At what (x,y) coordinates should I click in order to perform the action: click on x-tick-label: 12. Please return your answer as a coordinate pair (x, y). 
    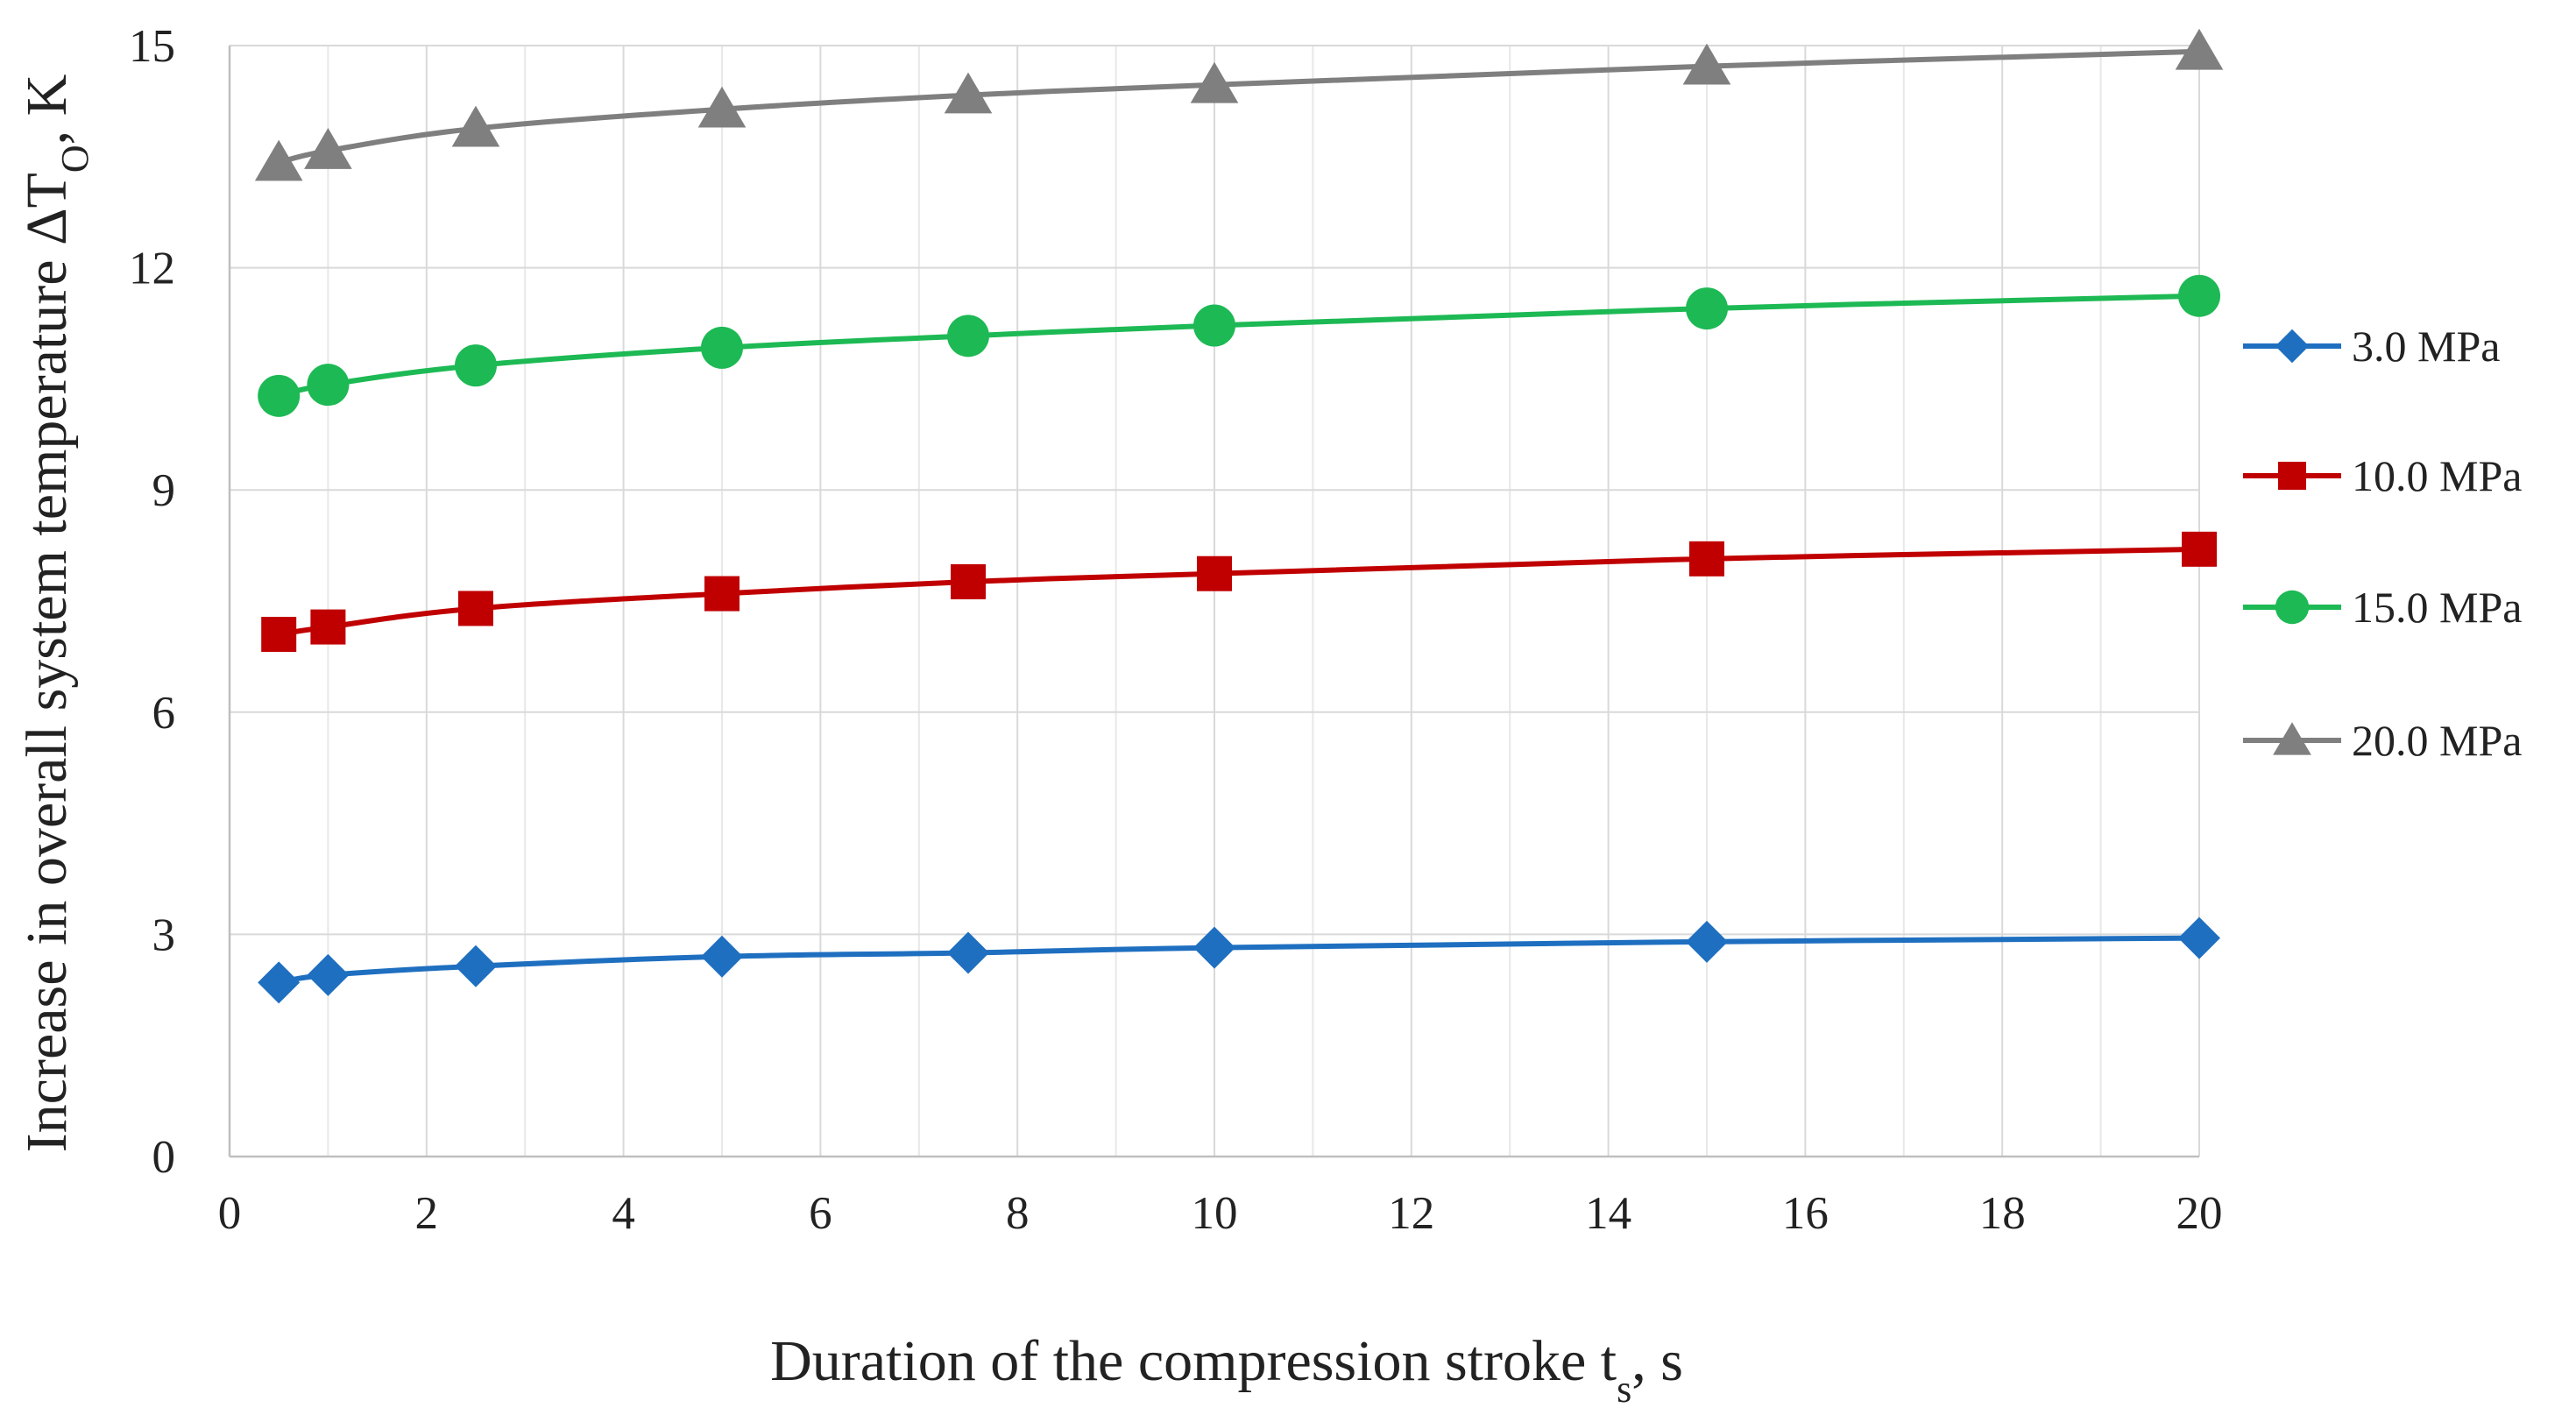
    Looking at the image, I should click on (1411, 1213).